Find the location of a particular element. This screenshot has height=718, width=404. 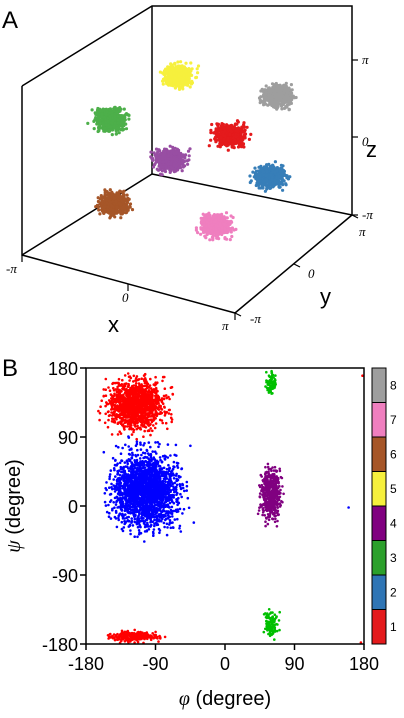

panel-a-label: A is located at coordinates (10, 20).